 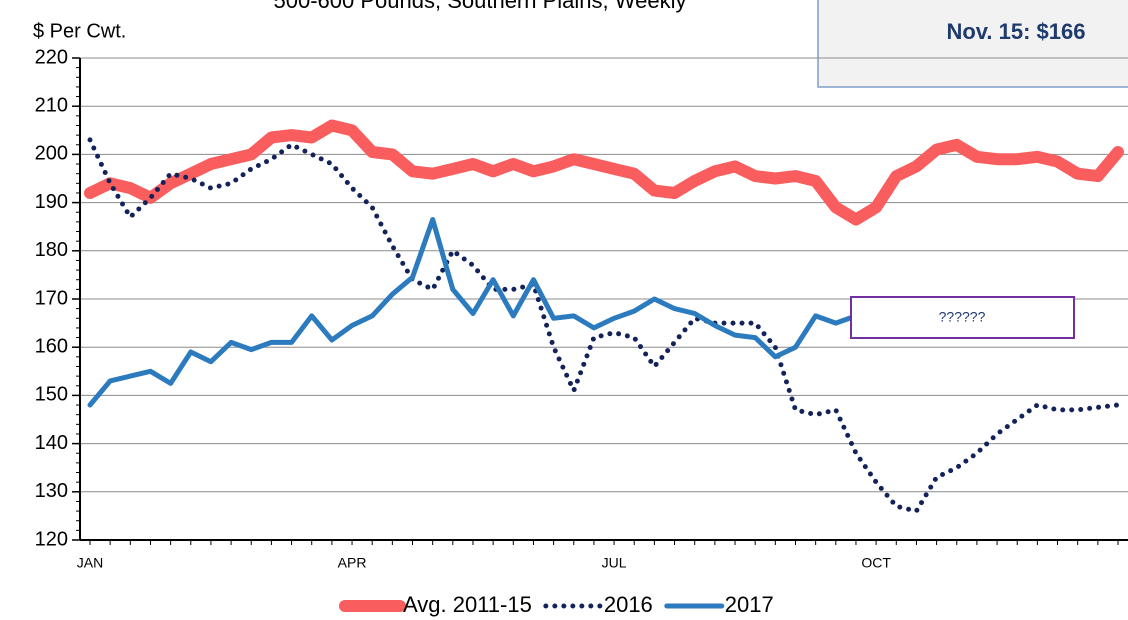 What do you see at coordinates (51, 346) in the screenshot?
I see `y-tick-label: 160` at bounding box center [51, 346].